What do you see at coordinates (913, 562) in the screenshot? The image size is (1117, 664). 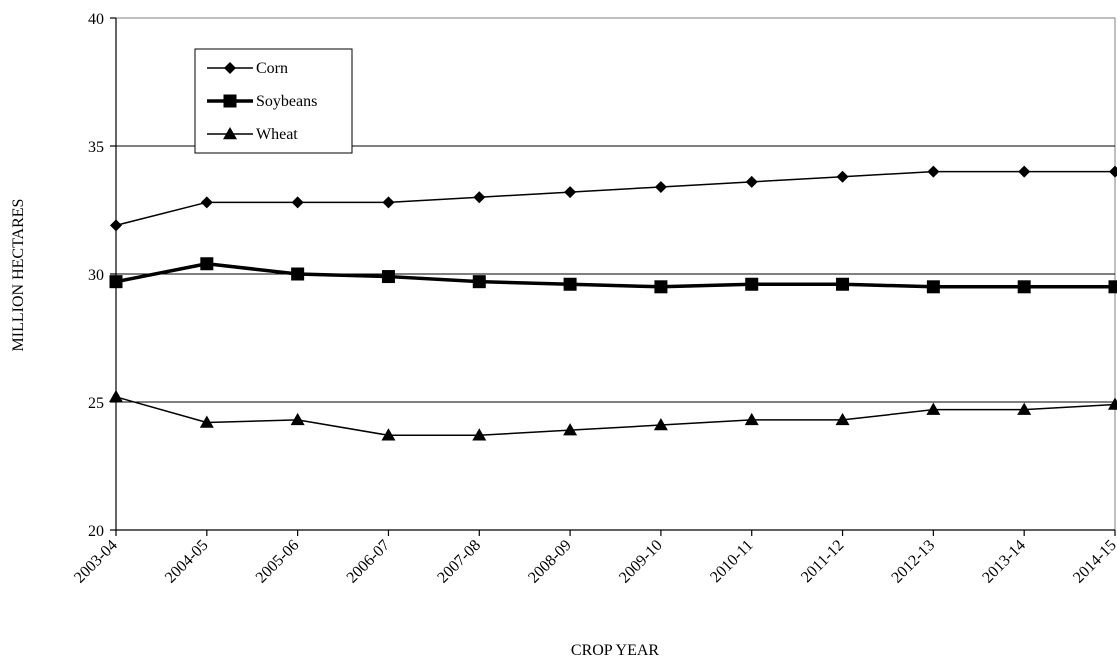 I see `x-tick-label: 2012-13` at bounding box center [913, 562].